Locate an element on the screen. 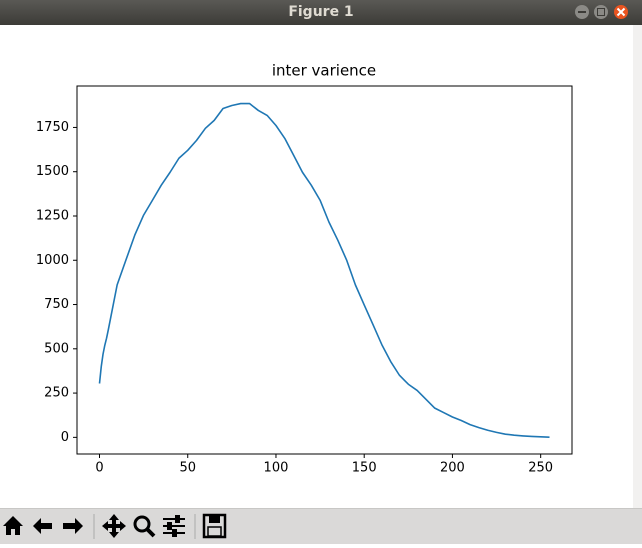 The height and width of the screenshot is (548, 642). y-tick-label: 750 is located at coordinates (56, 304).